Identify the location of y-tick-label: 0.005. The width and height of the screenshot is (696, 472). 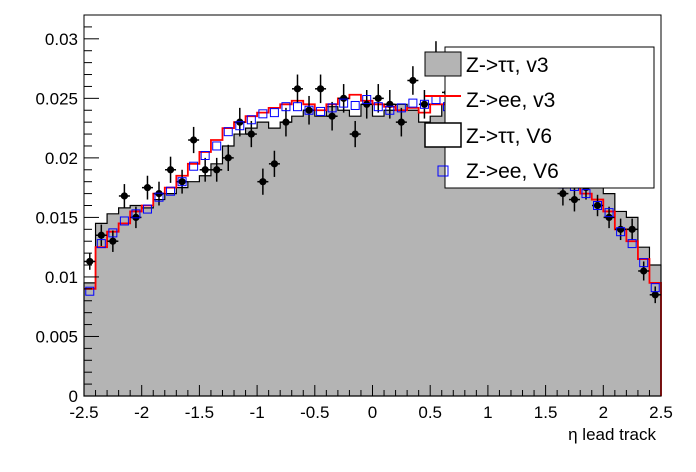
(56, 336).